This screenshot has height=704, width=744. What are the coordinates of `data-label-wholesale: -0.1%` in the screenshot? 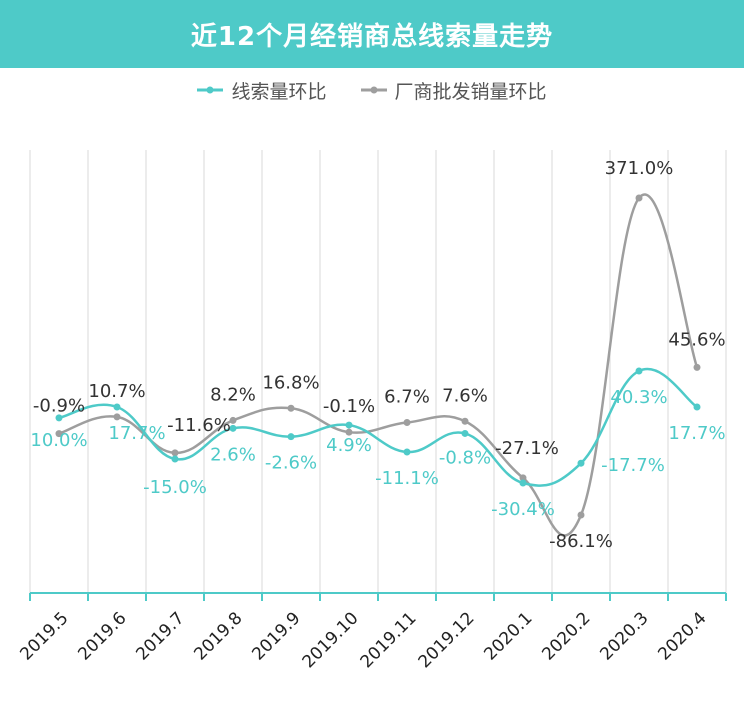 It's located at (349, 406).